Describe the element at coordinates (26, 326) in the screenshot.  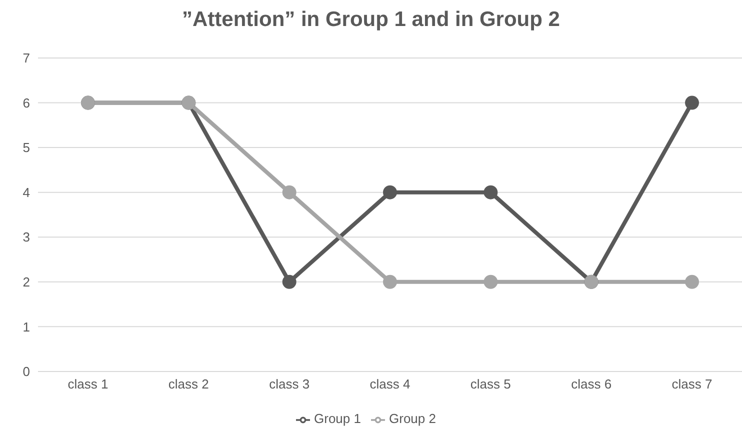
I see `y-tick-label: 1` at that location.